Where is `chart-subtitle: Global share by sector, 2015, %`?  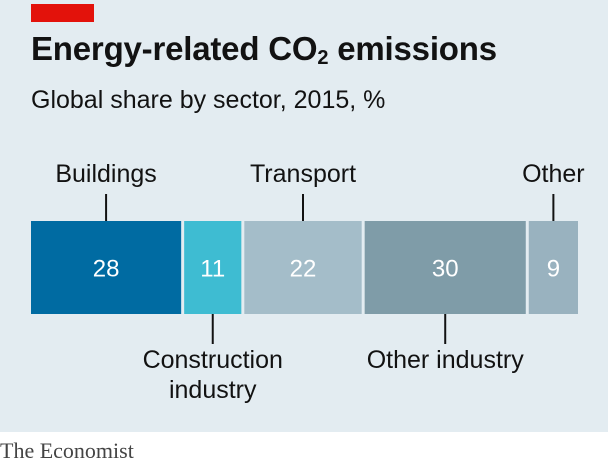
chart-subtitle: Global share by sector, 2015, % is located at coordinates (208, 100).